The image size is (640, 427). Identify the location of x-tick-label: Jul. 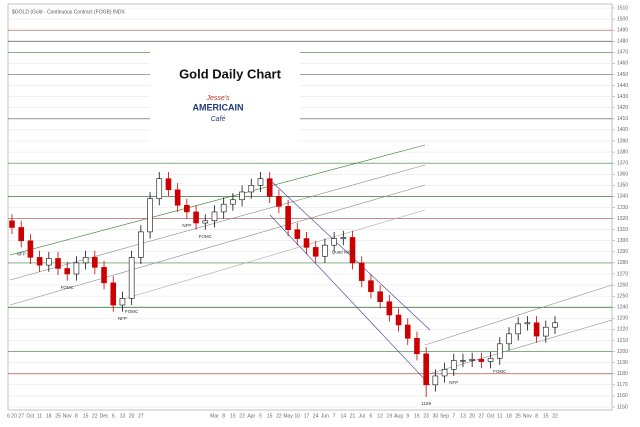
(362, 416).